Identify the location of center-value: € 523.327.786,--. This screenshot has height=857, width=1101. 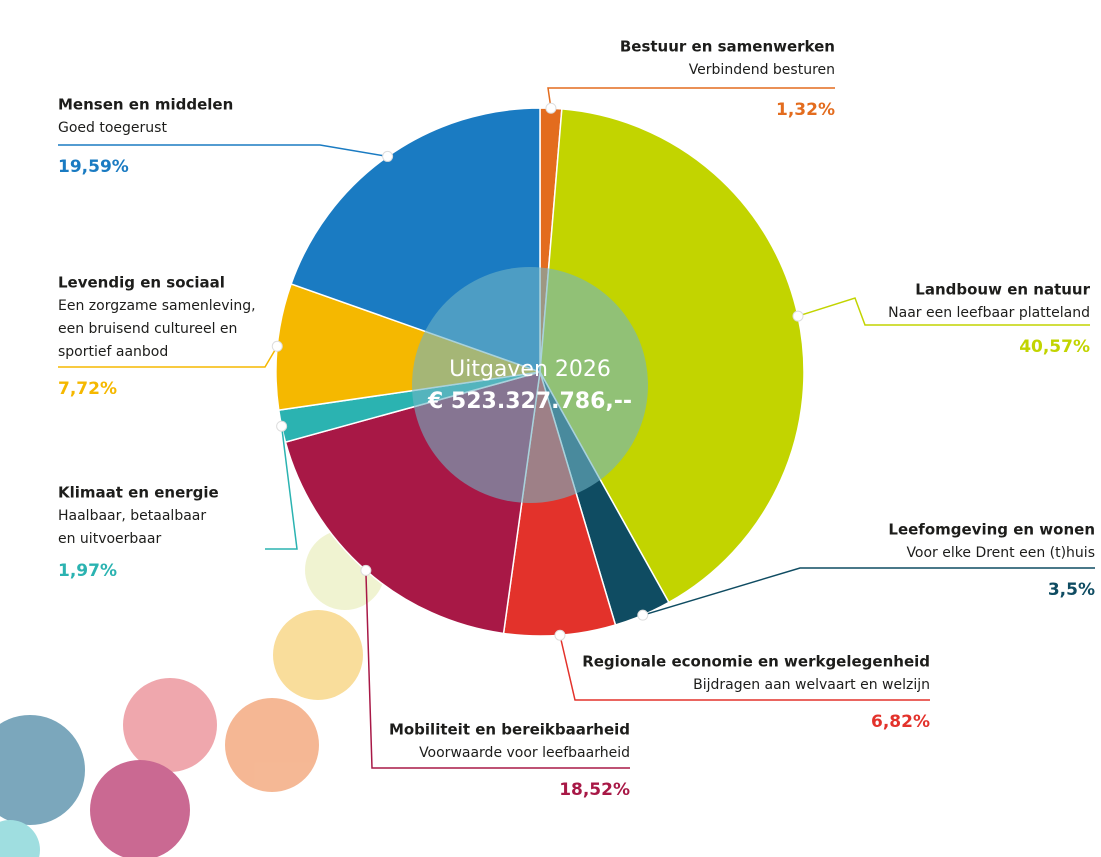
(529, 401).